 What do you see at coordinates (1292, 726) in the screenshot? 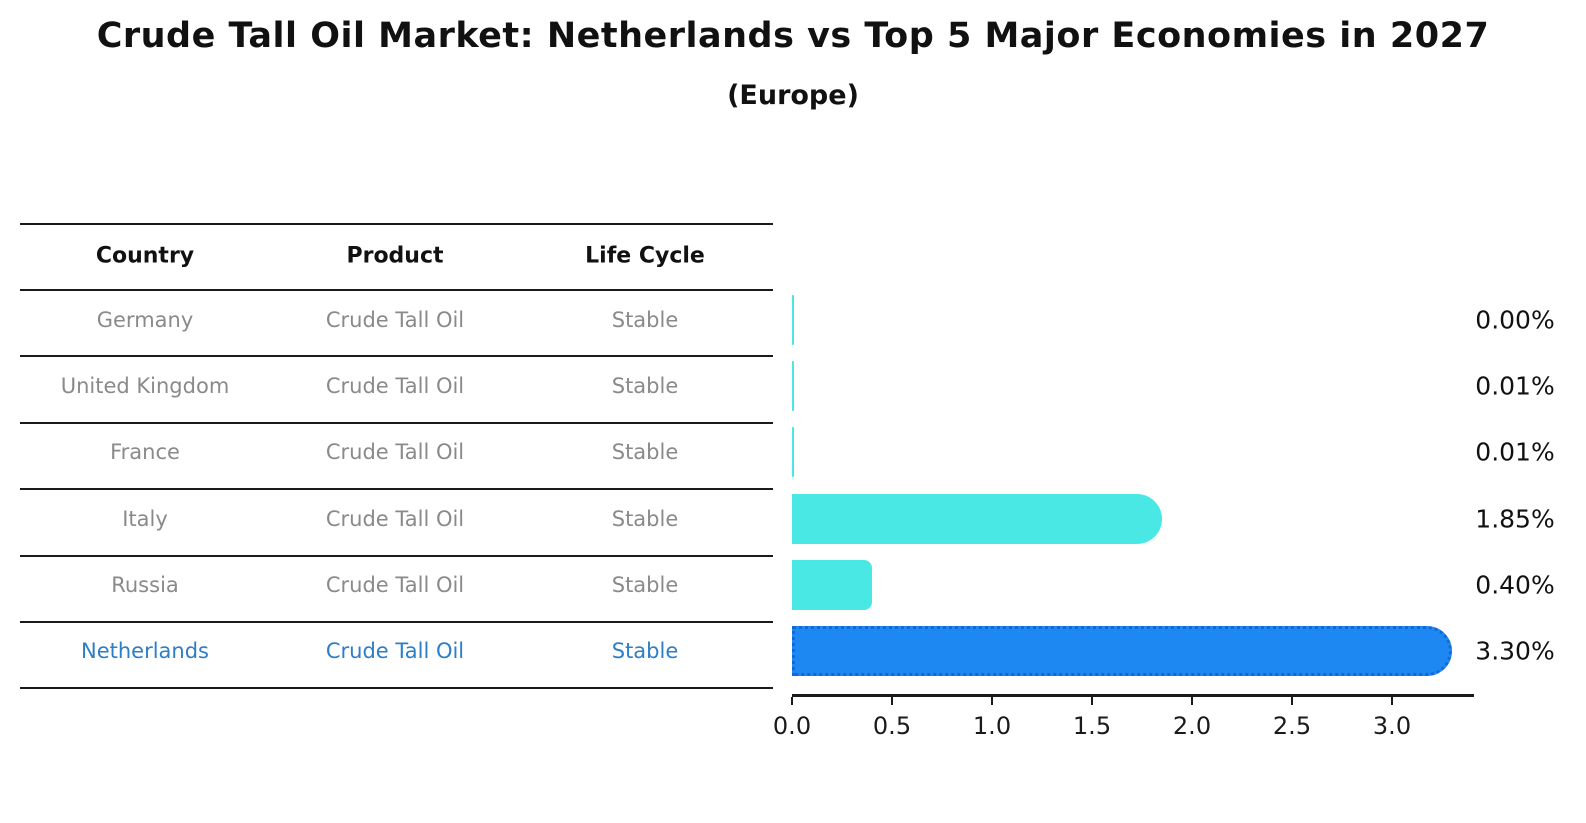
I see `x-tick-label: 2.5` at bounding box center [1292, 726].